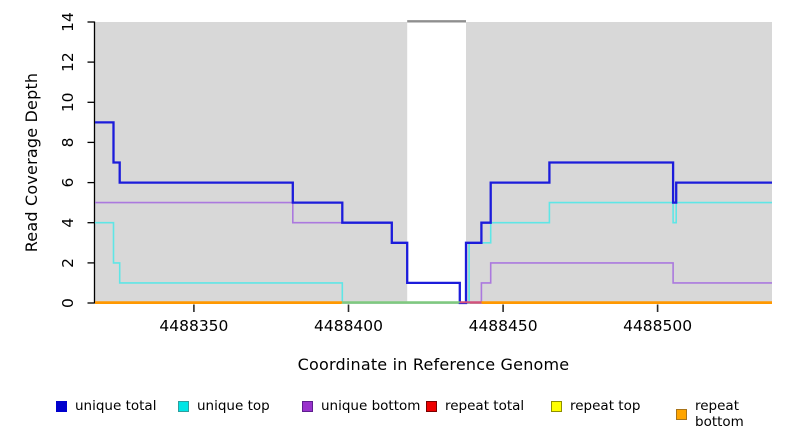 Image resolution: width=792 pixels, height=432 pixels. Describe the element at coordinates (31, 162) in the screenshot. I see `y-axis-title: Read Coverage Depth` at that location.